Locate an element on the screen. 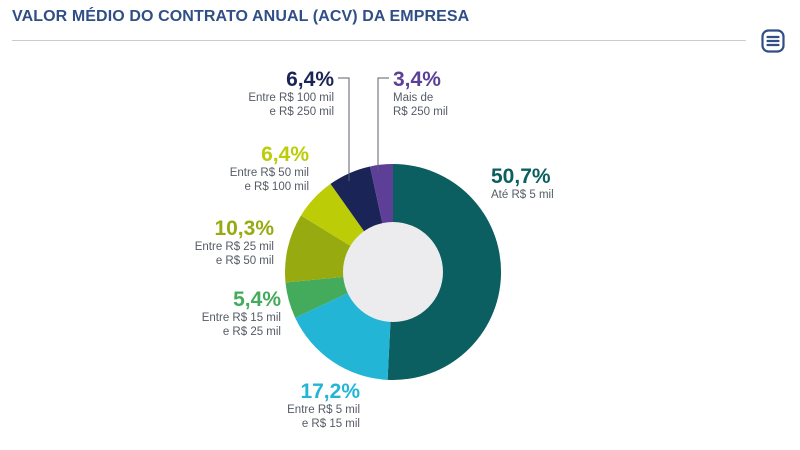  slice-category-line: Entre R$ 25 mil is located at coordinates (234, 247).